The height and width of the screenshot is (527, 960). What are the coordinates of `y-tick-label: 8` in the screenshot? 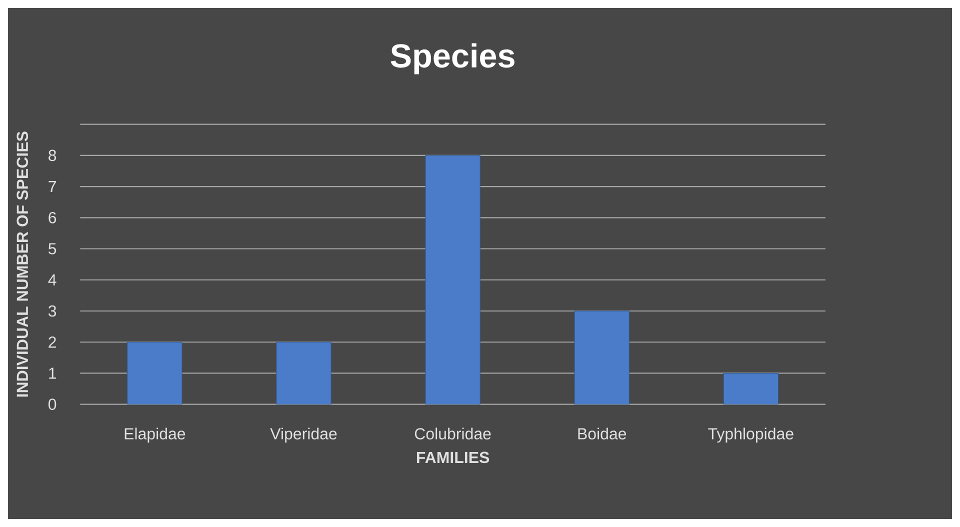 It's located at (52, 156).